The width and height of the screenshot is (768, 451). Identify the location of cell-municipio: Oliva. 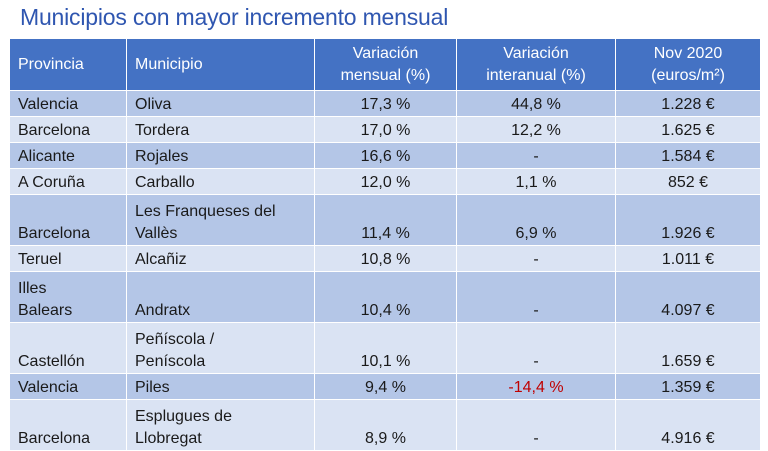
(220, 103).